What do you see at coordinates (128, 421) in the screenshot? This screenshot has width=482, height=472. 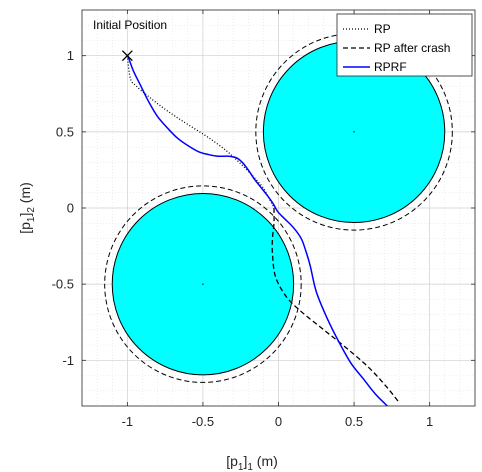 I see `x-tick-label: -1` at bounding box center [128, 421].